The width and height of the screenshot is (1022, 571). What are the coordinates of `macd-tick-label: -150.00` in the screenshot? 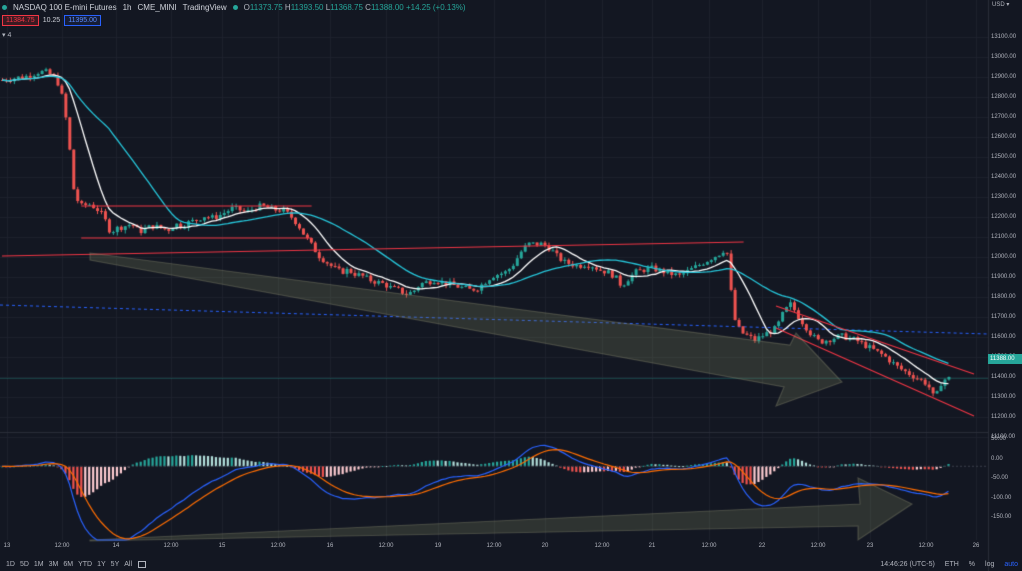 It's located at (1001, 517).